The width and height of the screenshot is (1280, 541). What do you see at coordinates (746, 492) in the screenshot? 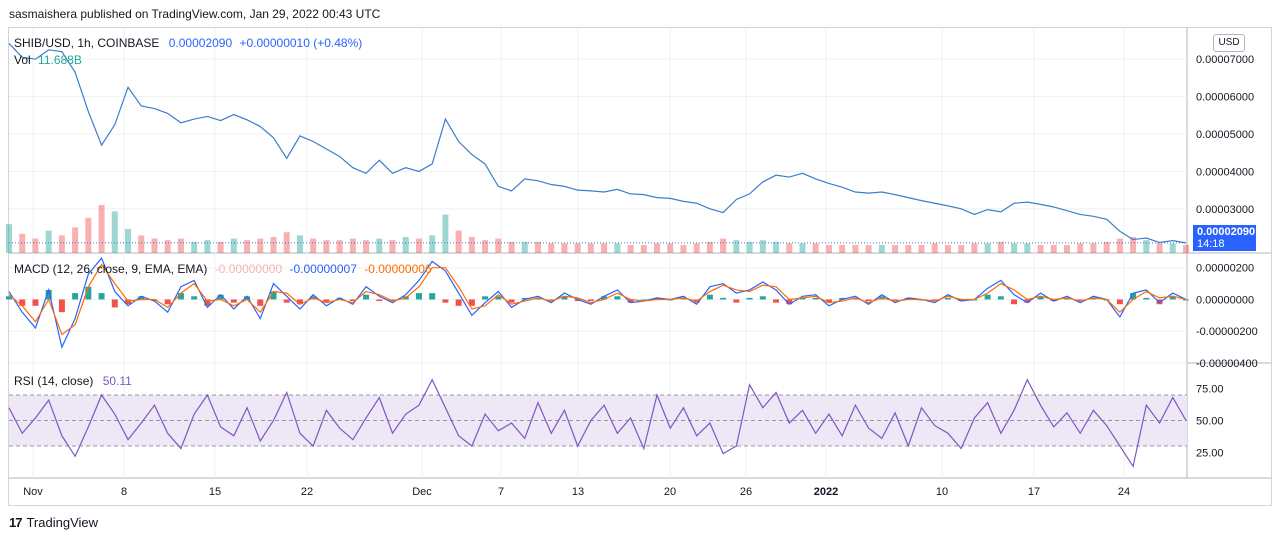
I see `x-tick-label: 26` at bounding box center [746, 492].